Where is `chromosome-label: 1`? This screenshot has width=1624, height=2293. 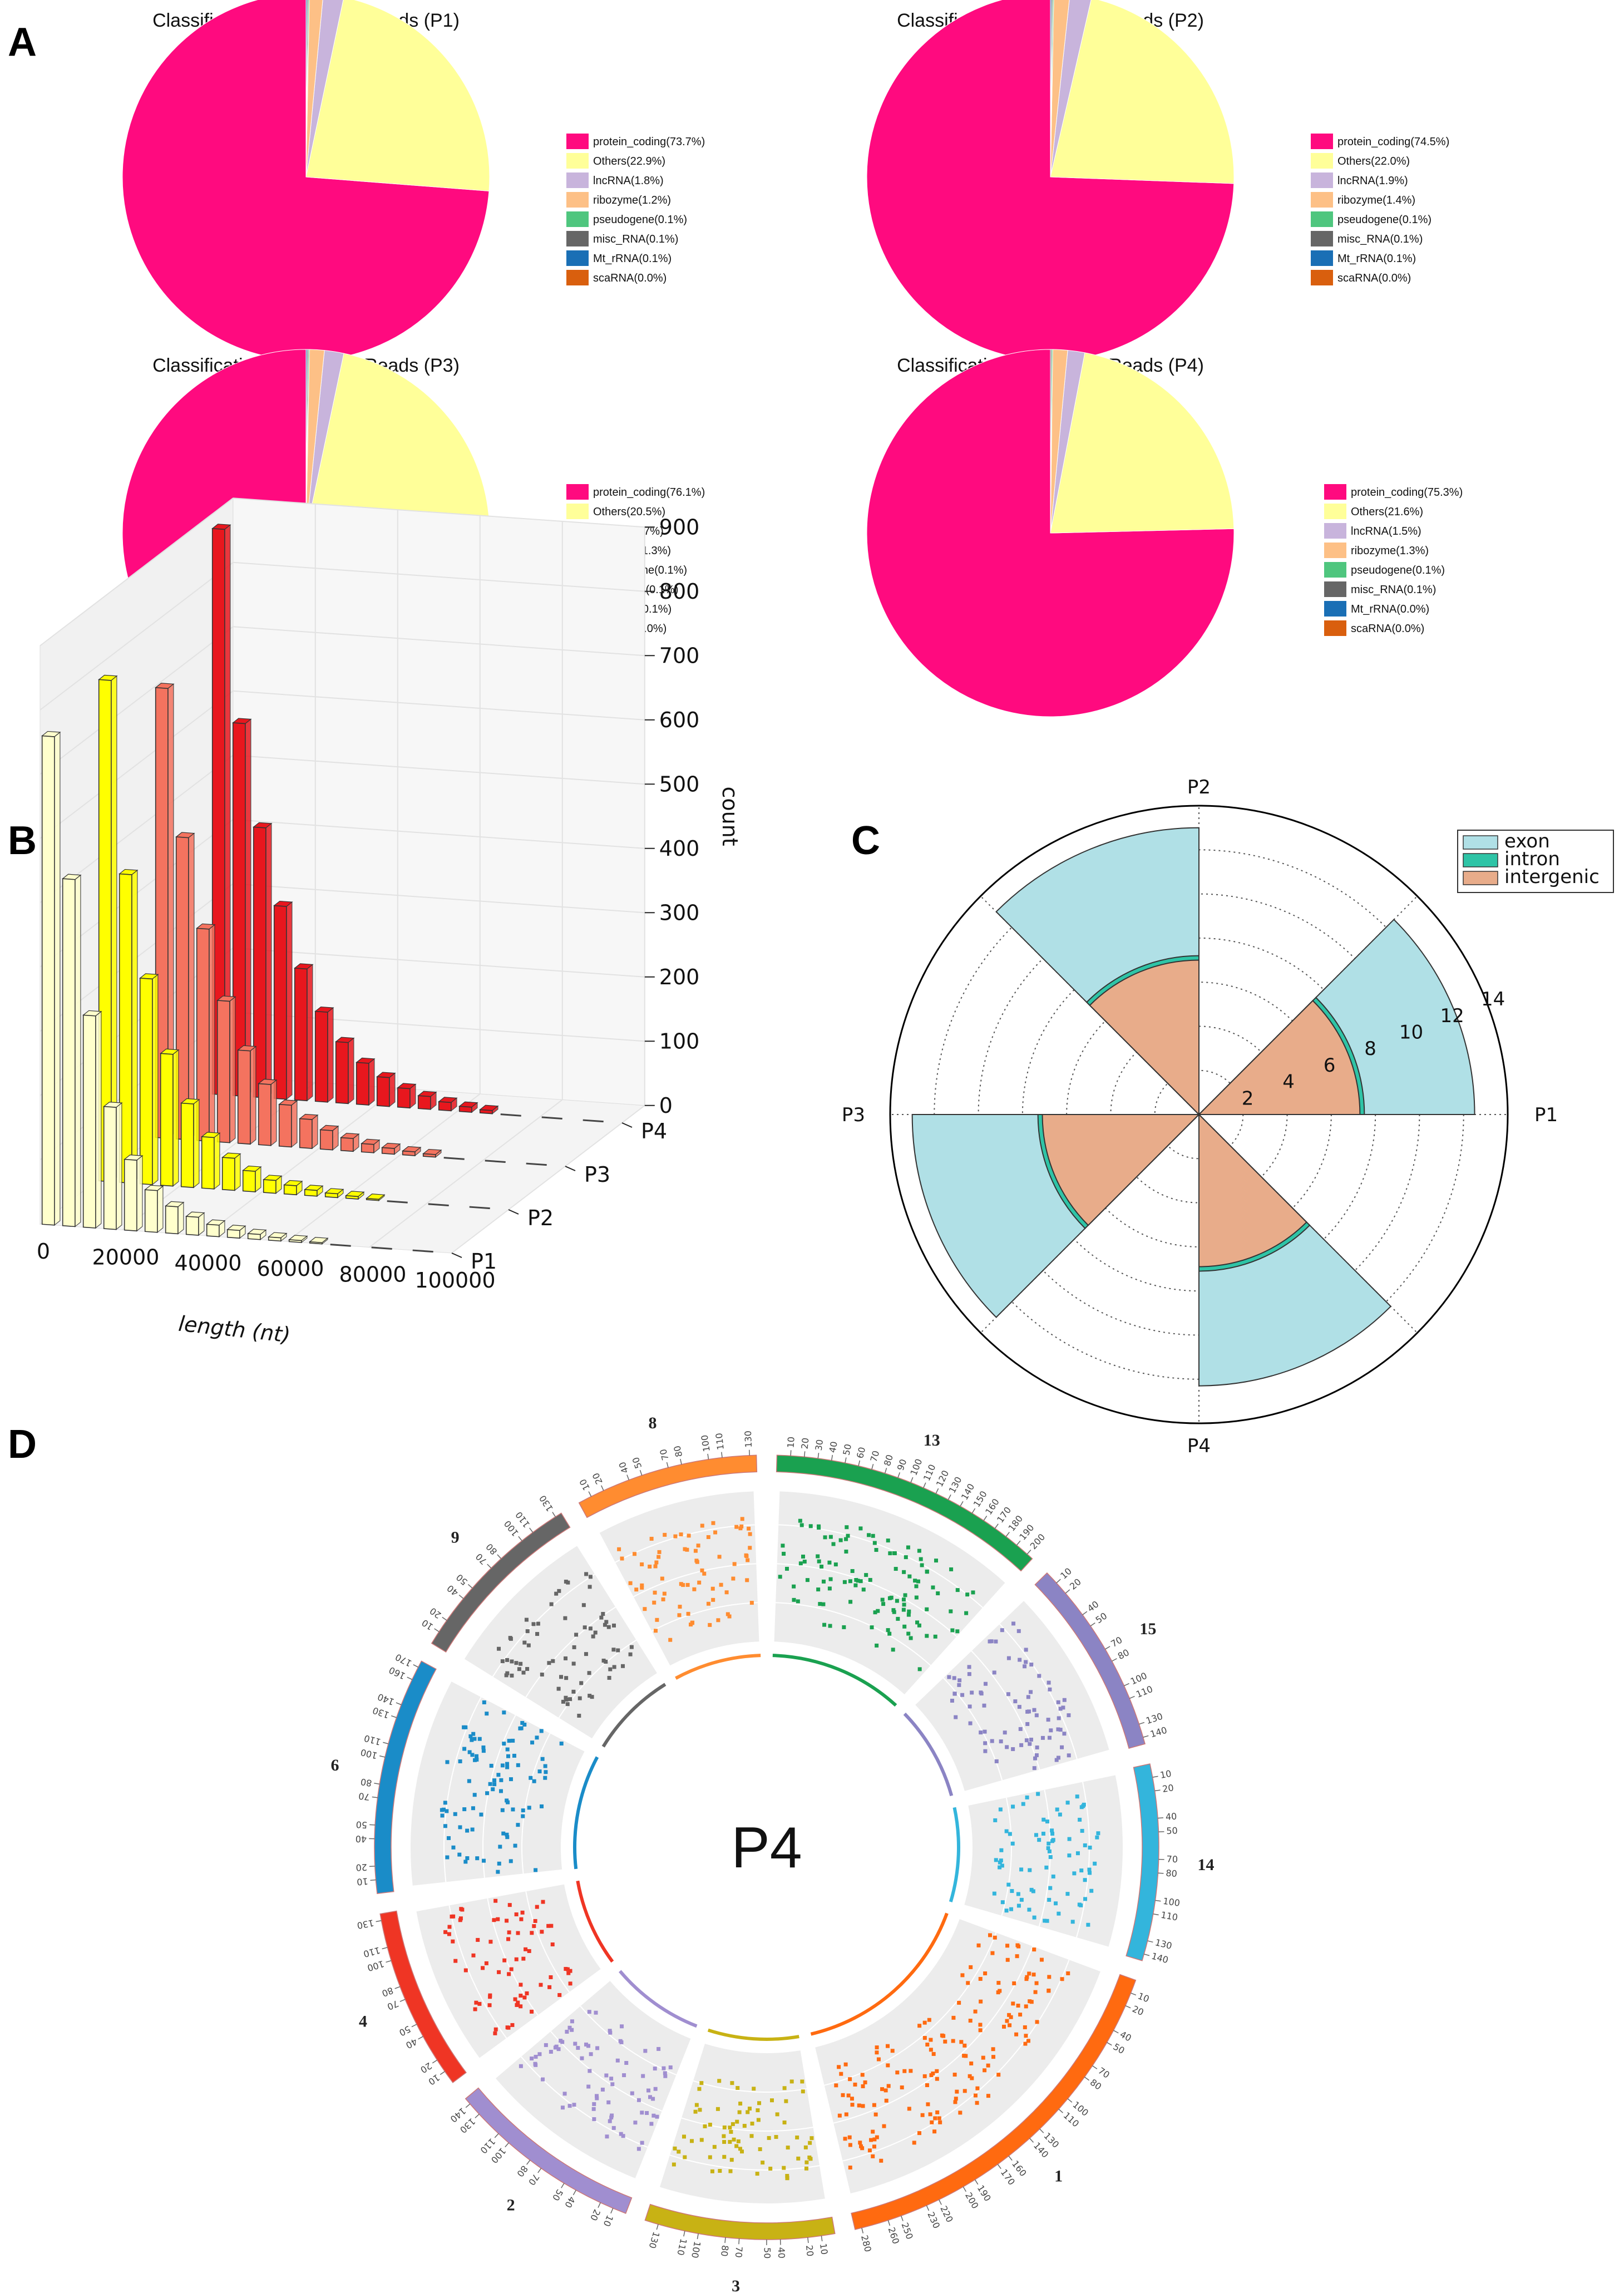
chromosome-label: 1 is located at coordinates (1058, 2176).